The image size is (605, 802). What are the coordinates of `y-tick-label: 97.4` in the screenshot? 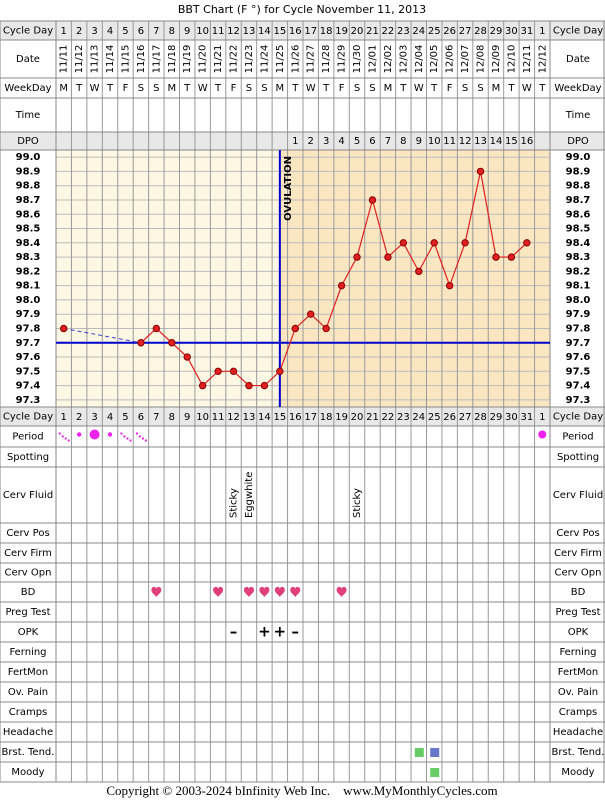 It's located at (28, 386).